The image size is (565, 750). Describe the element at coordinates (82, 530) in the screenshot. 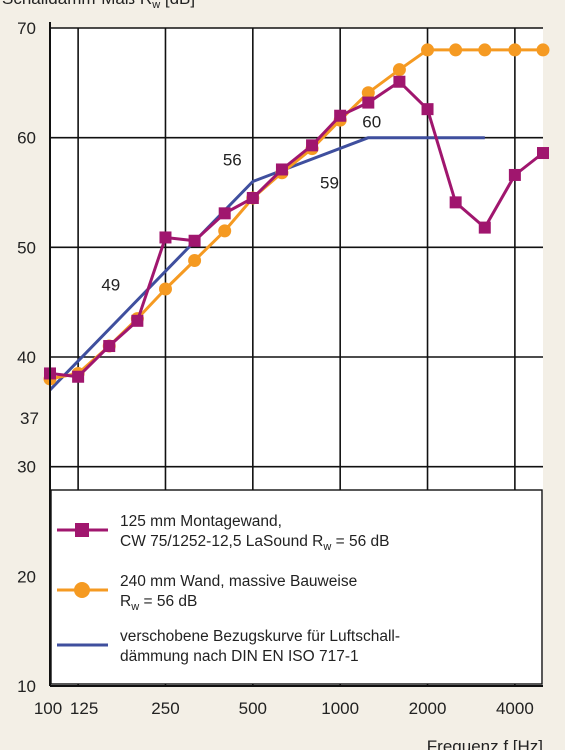

I see `legend-swatch-marker-montagewand` at that location.